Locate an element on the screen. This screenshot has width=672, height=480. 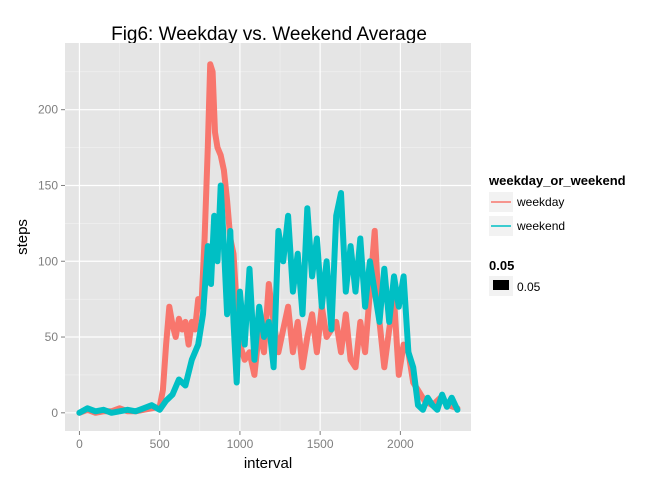
legend-items: weekday weekend is located at coordinates (527, 214).